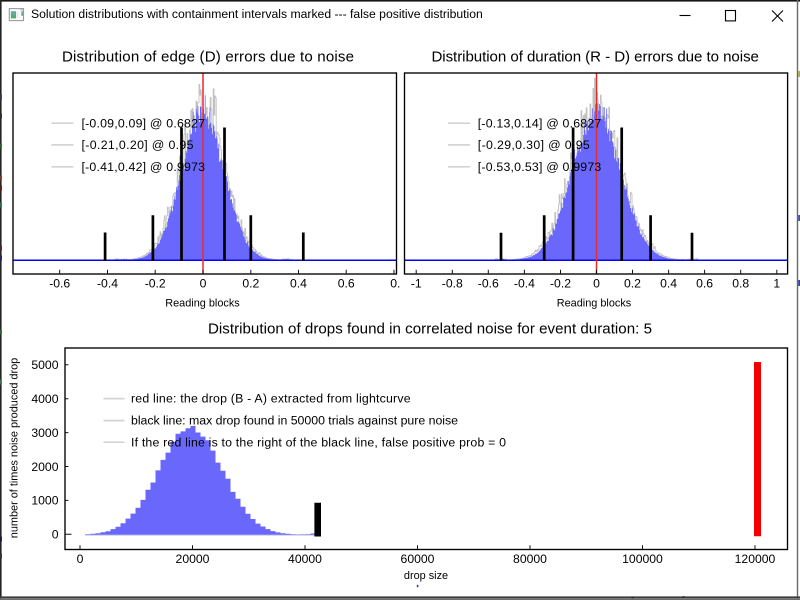  What do you see at coordinates (534, 145) in the screenshot?
I see `svg-text: [-0.29,0.30] @ 0.95` at bounding box center [534, 145].